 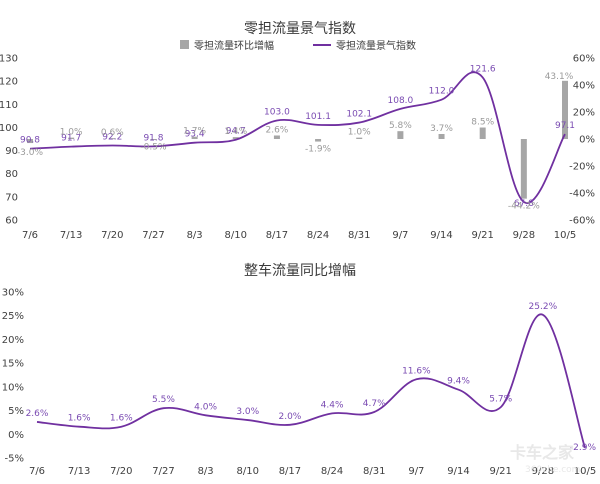 I want to click on y-tick-label: 15%, so click(x=13, y=364).